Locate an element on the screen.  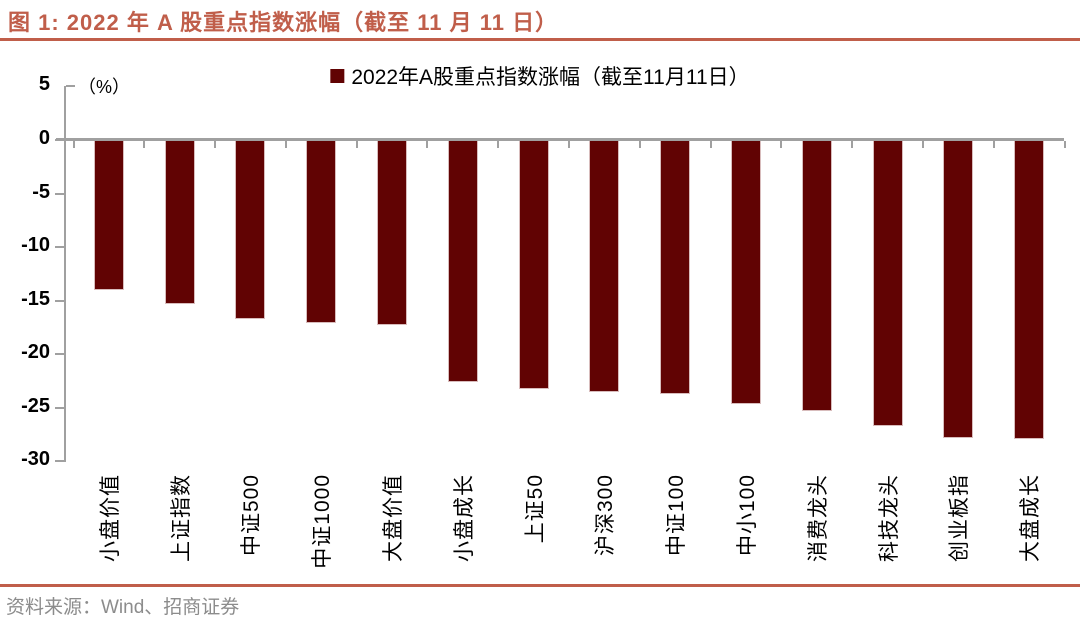
y-tick-label: 5 is located at coordinates (44, 84).